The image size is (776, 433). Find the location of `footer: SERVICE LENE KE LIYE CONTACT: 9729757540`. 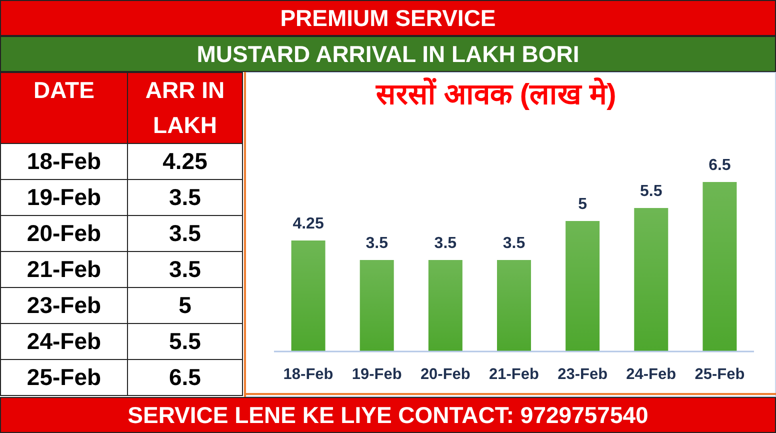

footer: SERVICE LENE KE LIYE CONTACT: 9729757540 is located at coordinates (388, 415).